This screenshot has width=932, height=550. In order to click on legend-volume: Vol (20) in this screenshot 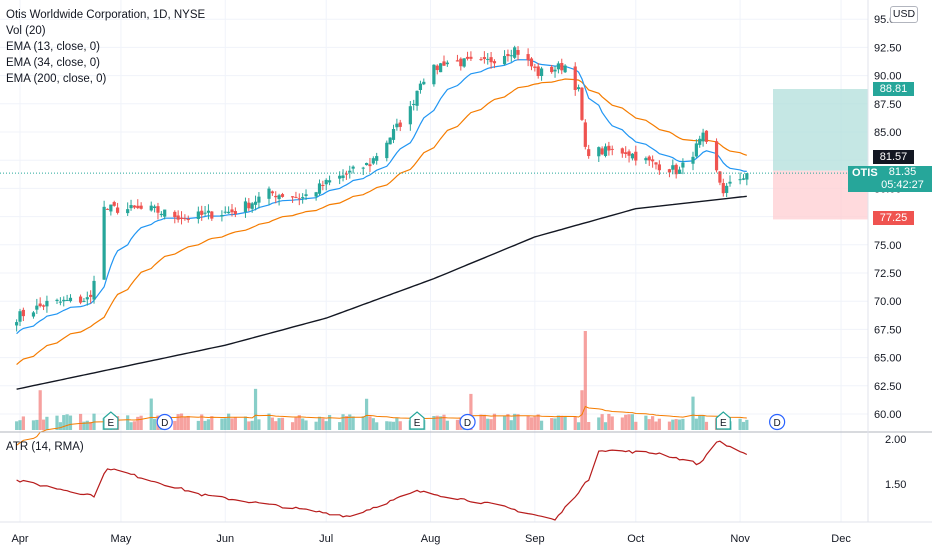, I will do `click(26, 31)`.